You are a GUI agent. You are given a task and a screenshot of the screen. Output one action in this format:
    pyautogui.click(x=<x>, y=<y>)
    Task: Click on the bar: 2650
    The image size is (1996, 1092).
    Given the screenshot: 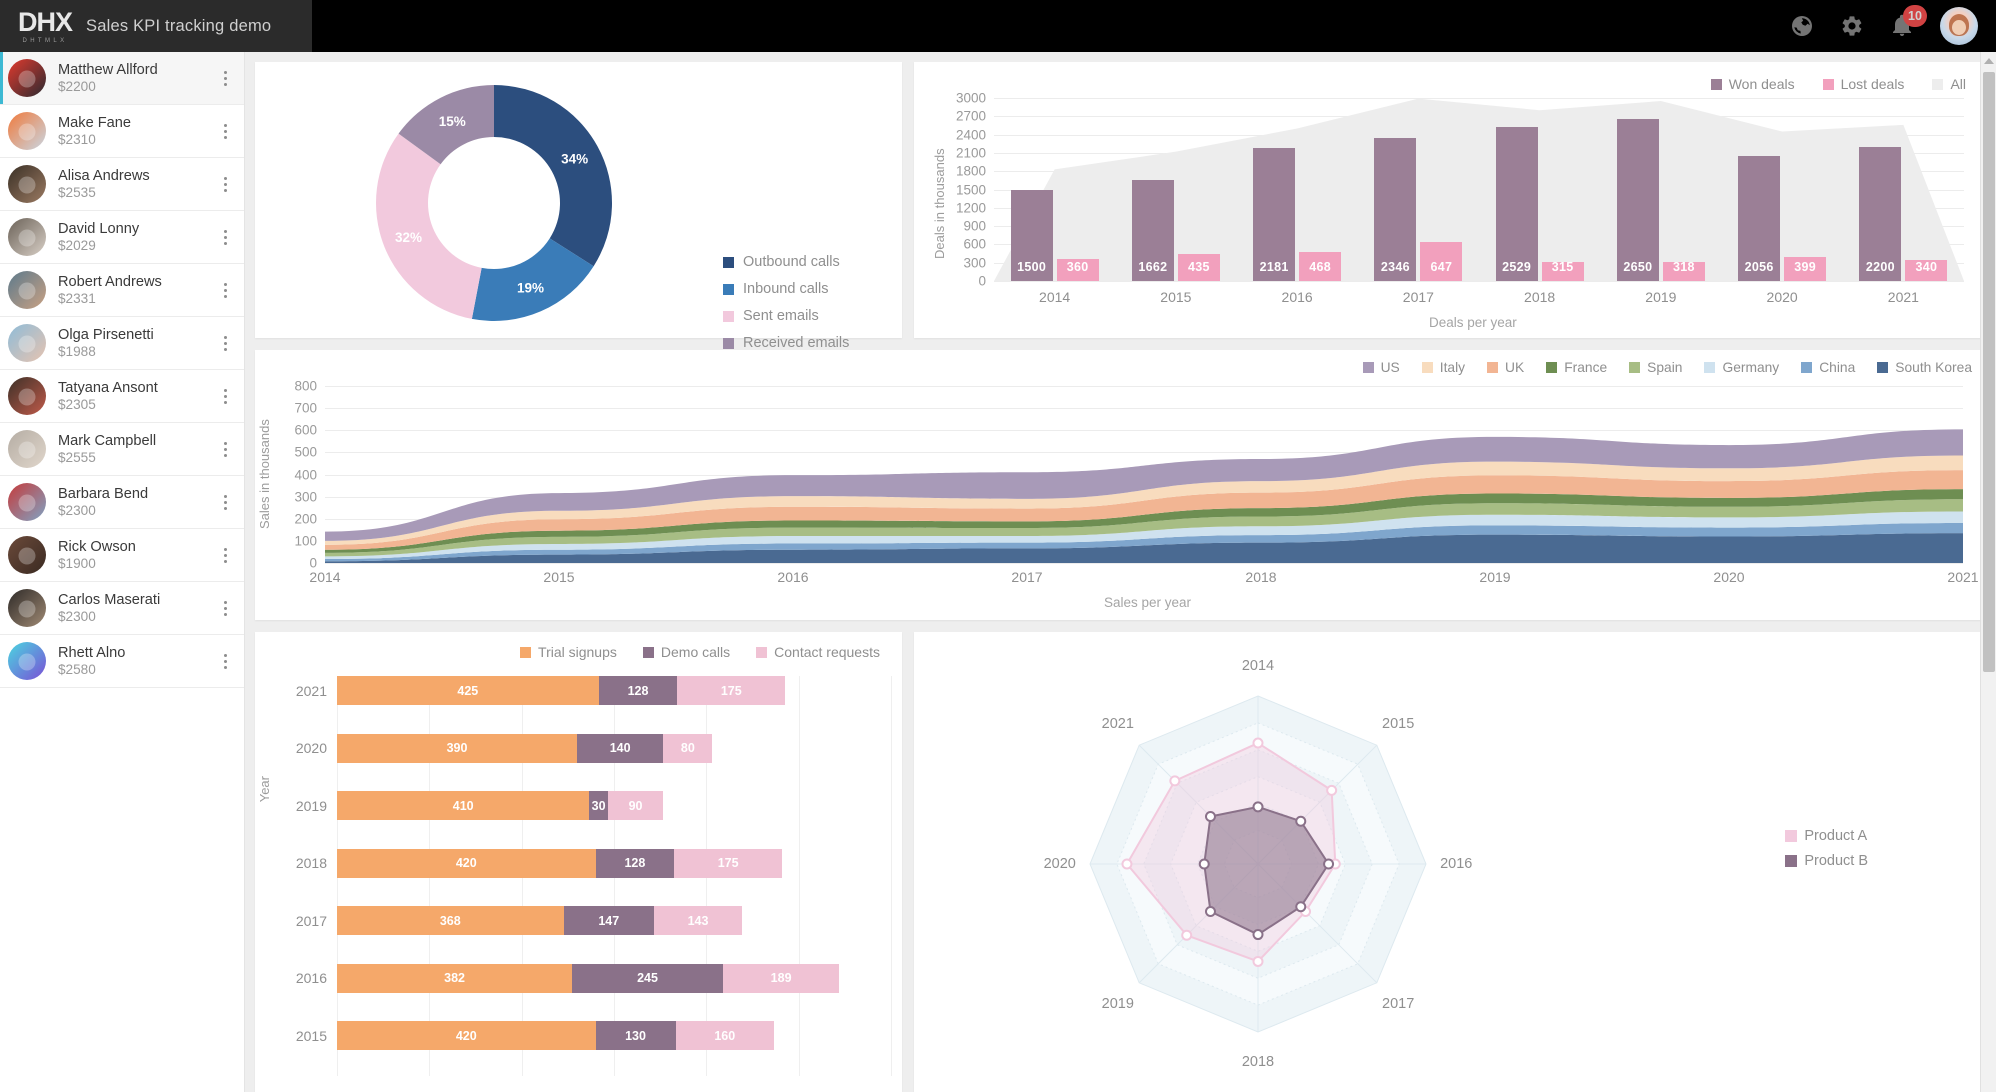 What is the action you would take?
    pyautogui.click(x=1637, y=200)
    